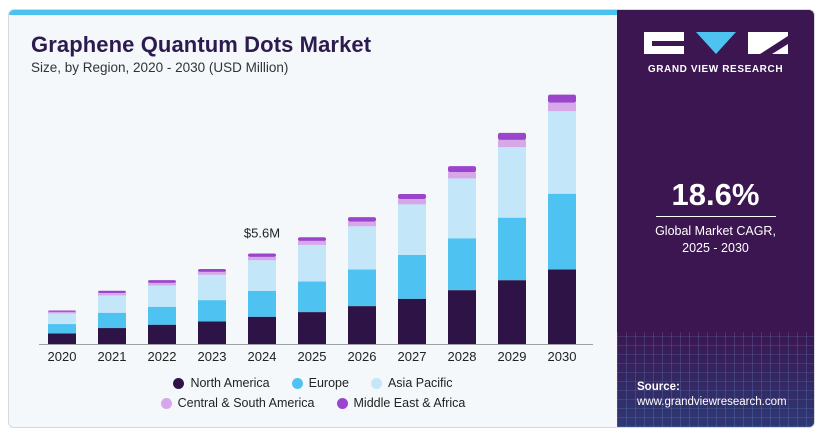  What do you see at coordinates (230, 383) in the screenshot?
I see `legend-label: North America` at bounding box center [230, 383].